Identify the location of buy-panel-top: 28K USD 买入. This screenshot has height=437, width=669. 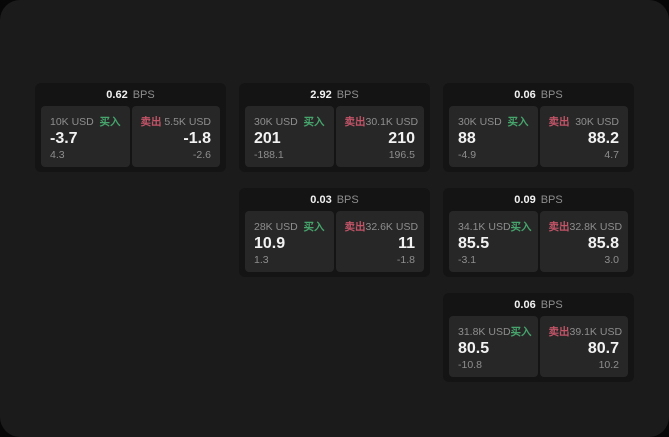
(289, 226).